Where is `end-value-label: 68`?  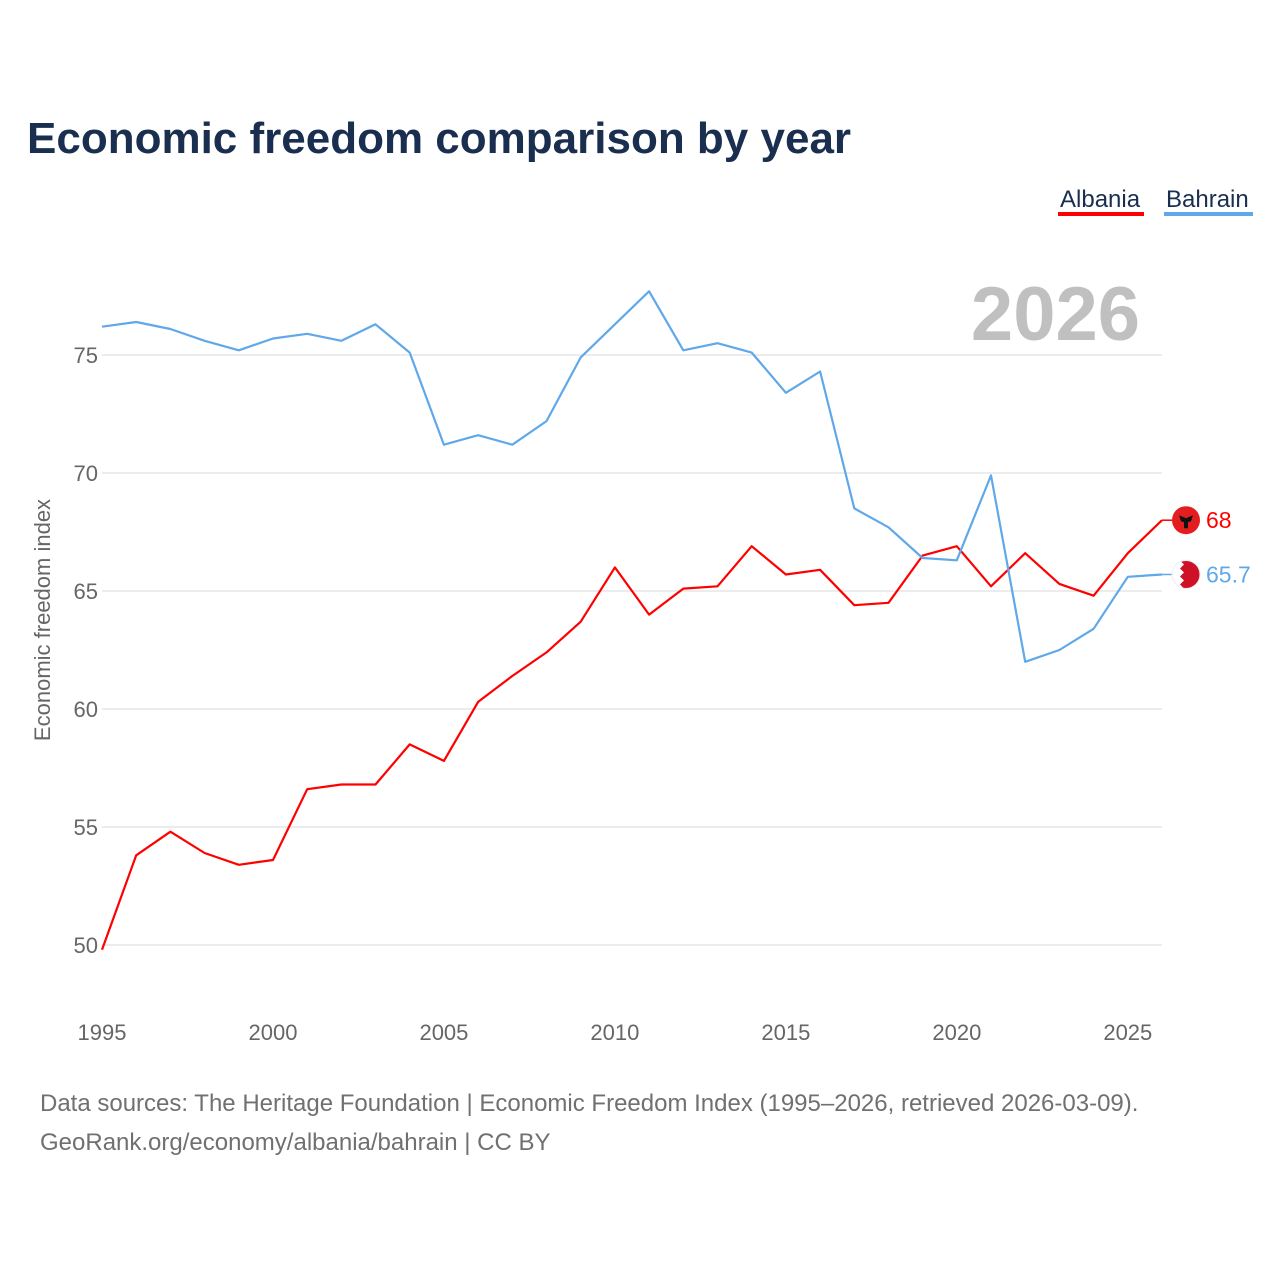
end-value-label: 68 is located at coordinates (1219, 520).